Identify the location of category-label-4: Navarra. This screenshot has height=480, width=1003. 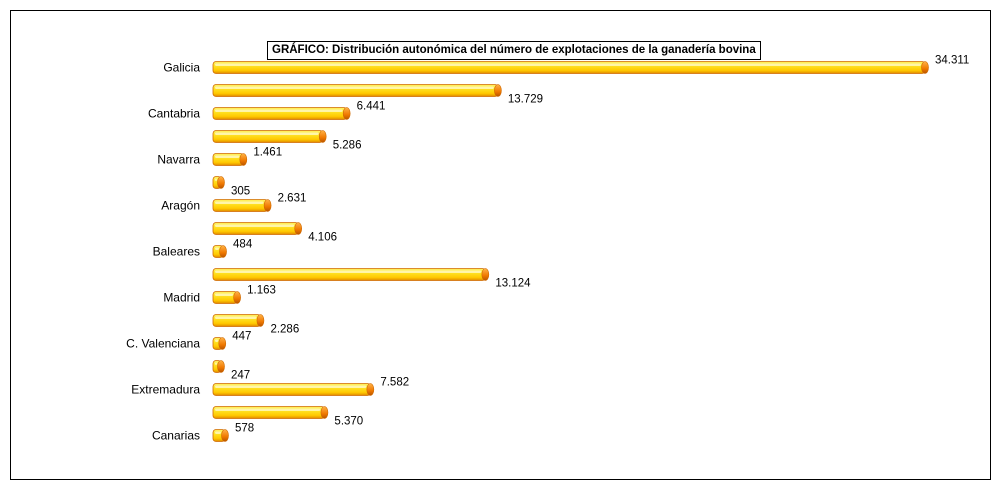
(178, 160).